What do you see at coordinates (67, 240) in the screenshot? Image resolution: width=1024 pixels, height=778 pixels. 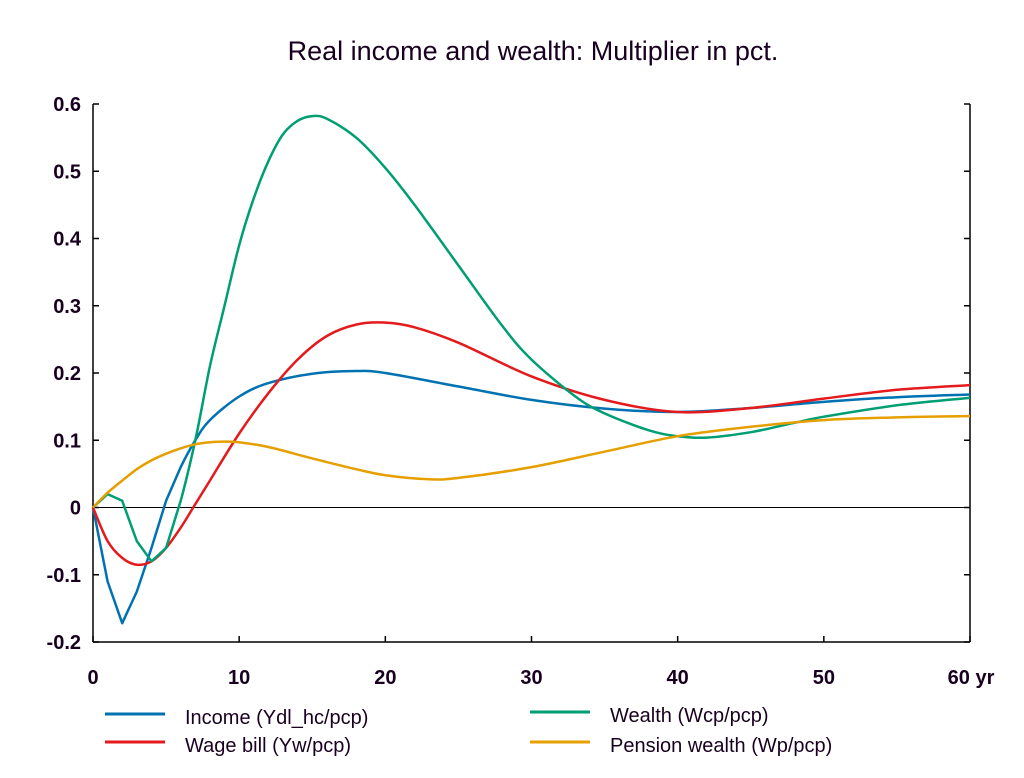 I see `y-tick-label: 0.4` at bounding box center [67, 240].